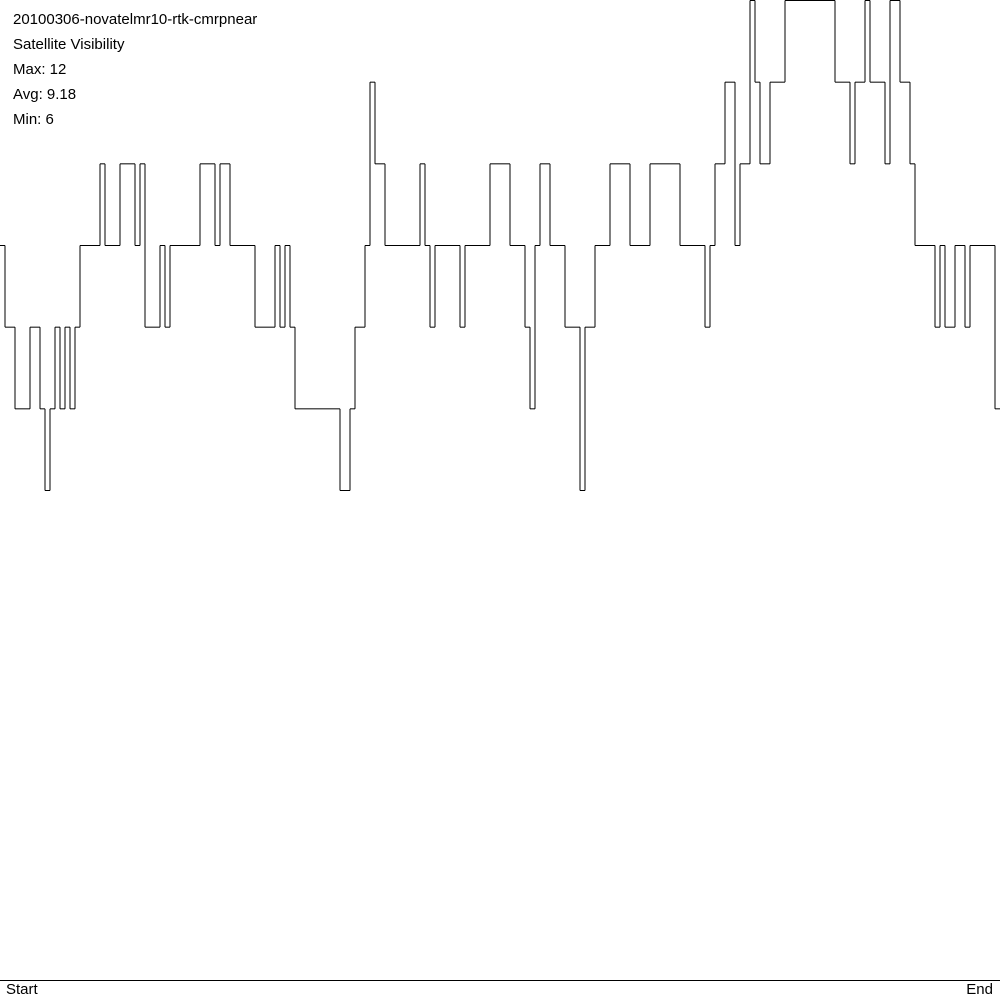 This screenshot has width=1000, height=1005. I want to click on chart-subtitle: Satellite Visibility, so click(69, 44).